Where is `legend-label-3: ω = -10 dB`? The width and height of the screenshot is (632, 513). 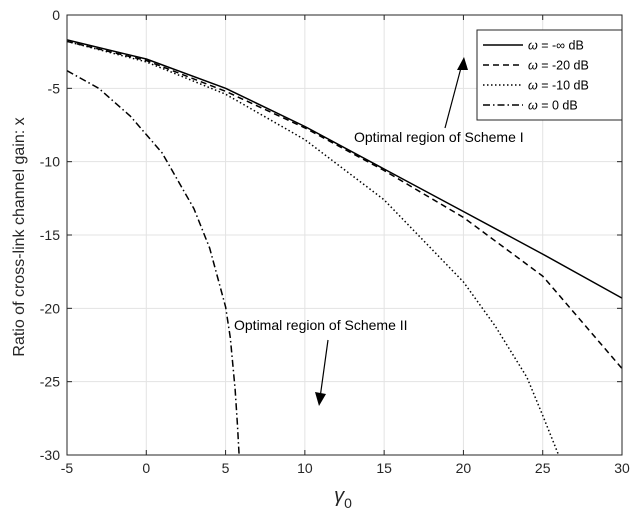 legend-label-3: ω = -10 dB is located at coordinates (558, 86).